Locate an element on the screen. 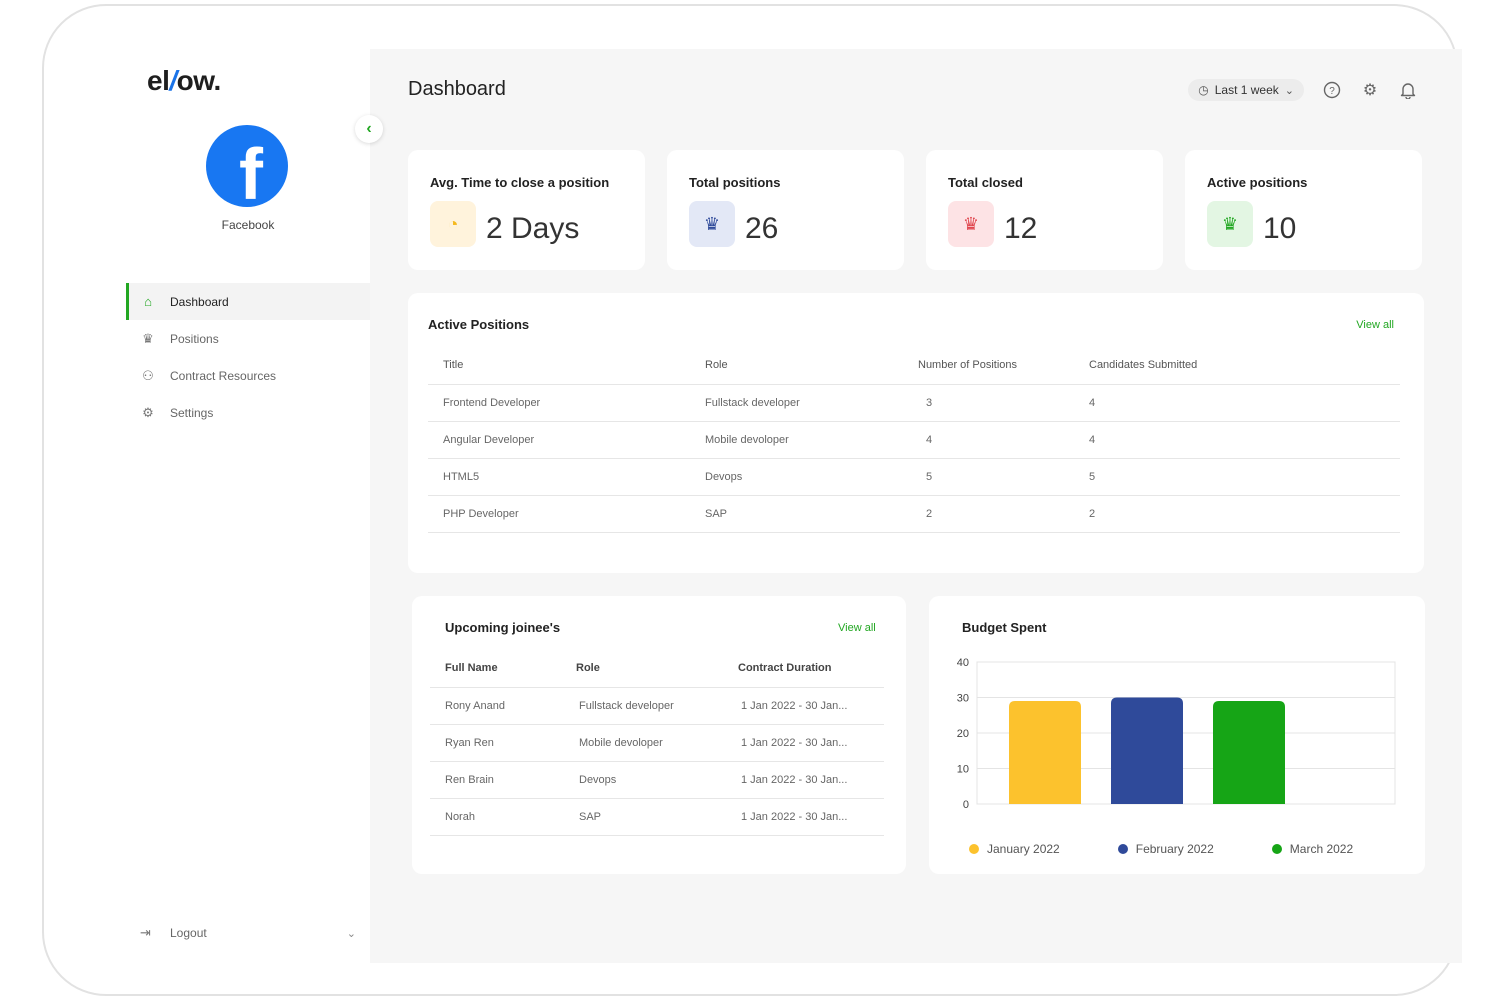 The image size is (1500, 1000). sidebar-item-label: Positions is located at coordinates (194, 338).